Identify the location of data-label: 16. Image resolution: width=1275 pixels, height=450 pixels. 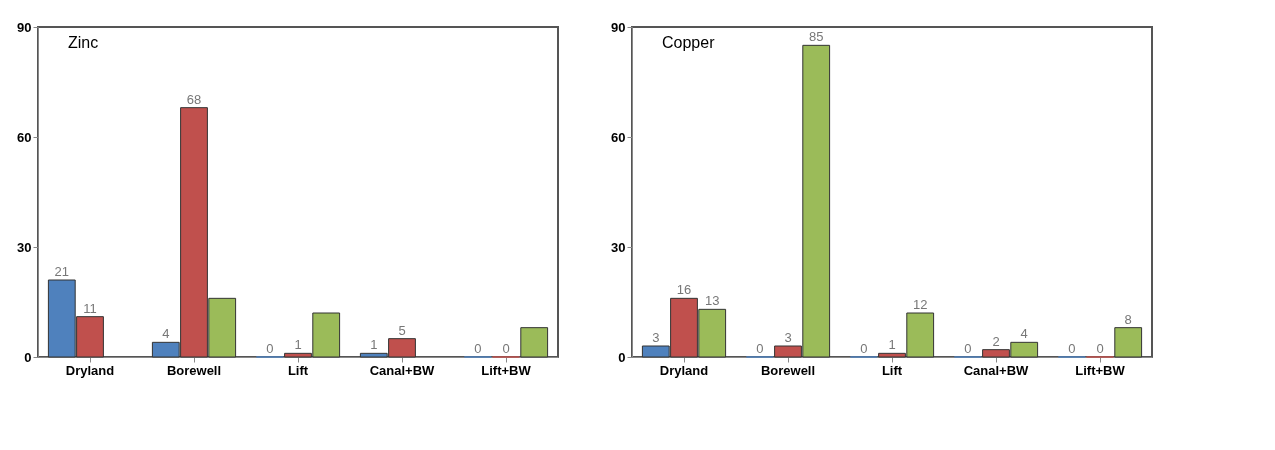
(684, 290).